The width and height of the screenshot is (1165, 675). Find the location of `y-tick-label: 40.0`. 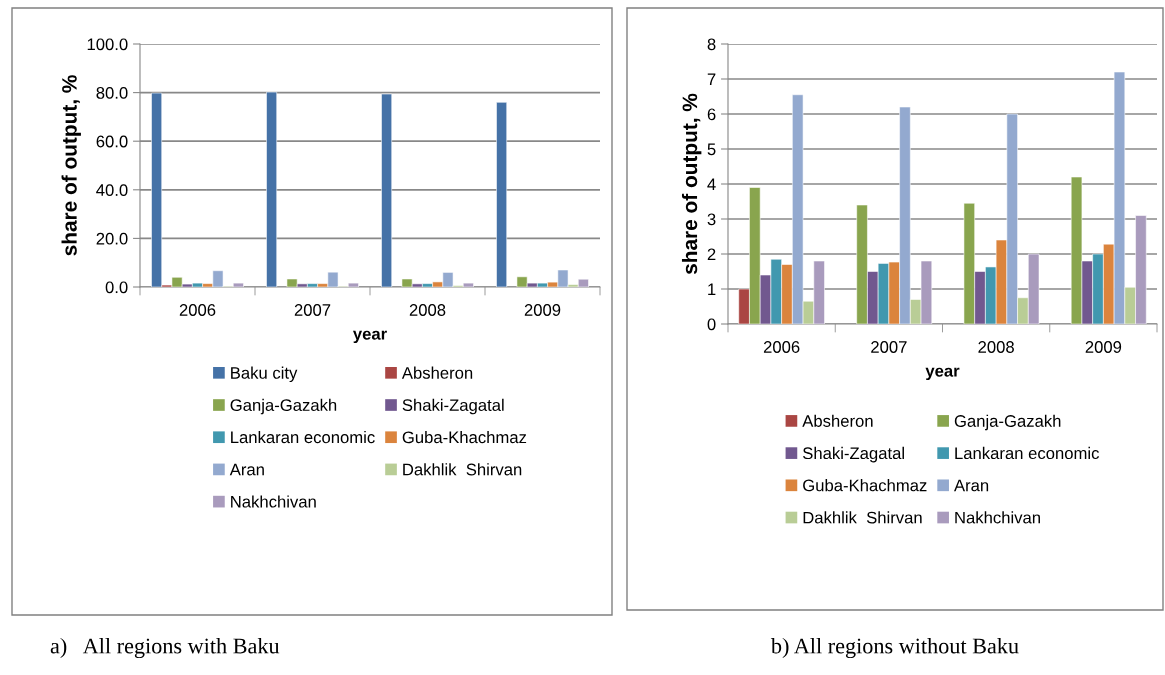

y-tick-label: 40.0 is located at coordinates (112, 190).